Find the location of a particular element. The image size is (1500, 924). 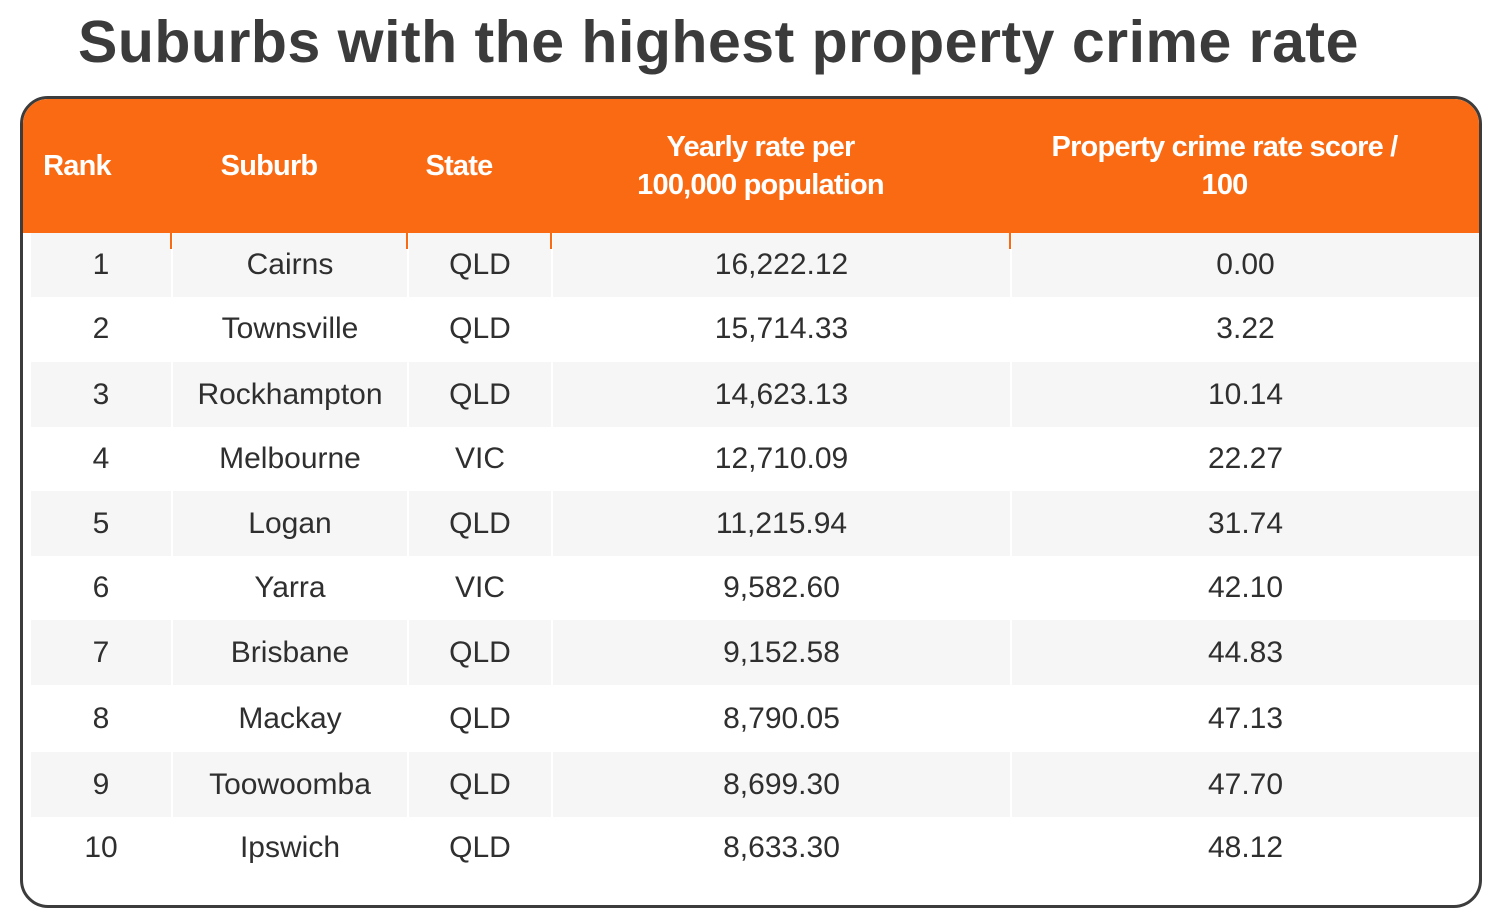

yearly-rate-cell: 8,633.30 is located at coordinates (781, 847).